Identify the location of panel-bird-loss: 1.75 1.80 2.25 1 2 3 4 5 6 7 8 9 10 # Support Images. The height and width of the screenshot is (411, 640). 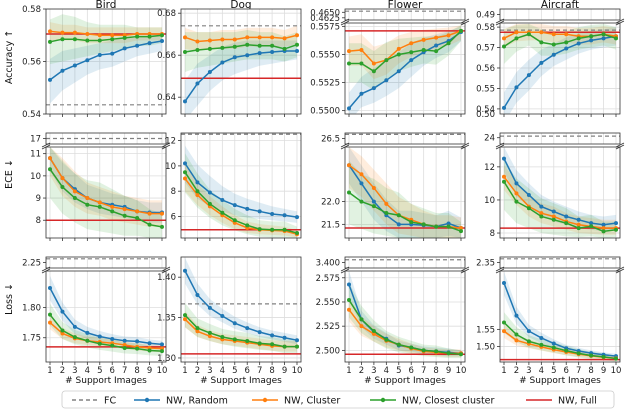
(96, 321).